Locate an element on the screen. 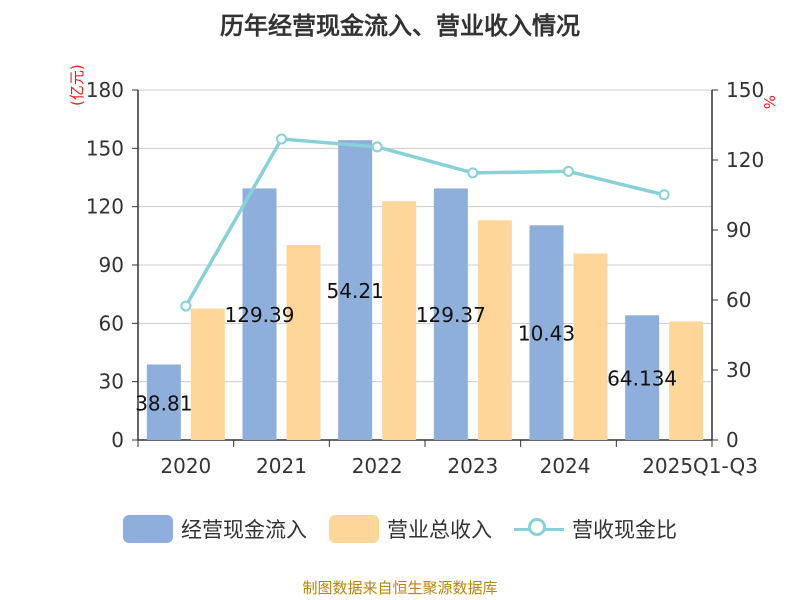 The width and height of the screenshot is (800, 600). y-left-tick-label: 150 is located at coordinates (105, 148).